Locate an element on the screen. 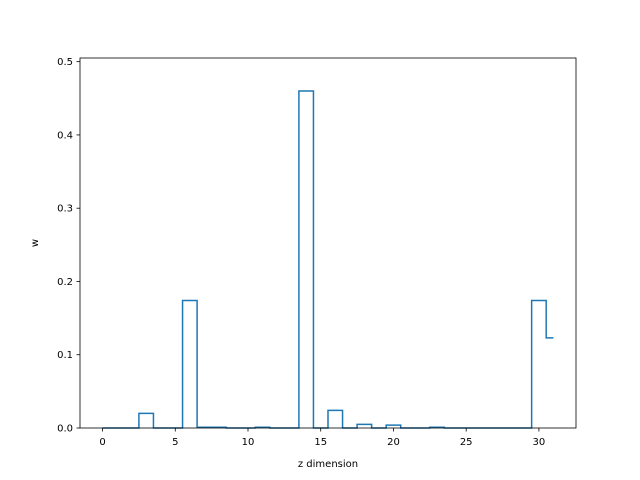 The image size is (640, 480). x-tick-label: 30 is located at coordinates (539, 442).